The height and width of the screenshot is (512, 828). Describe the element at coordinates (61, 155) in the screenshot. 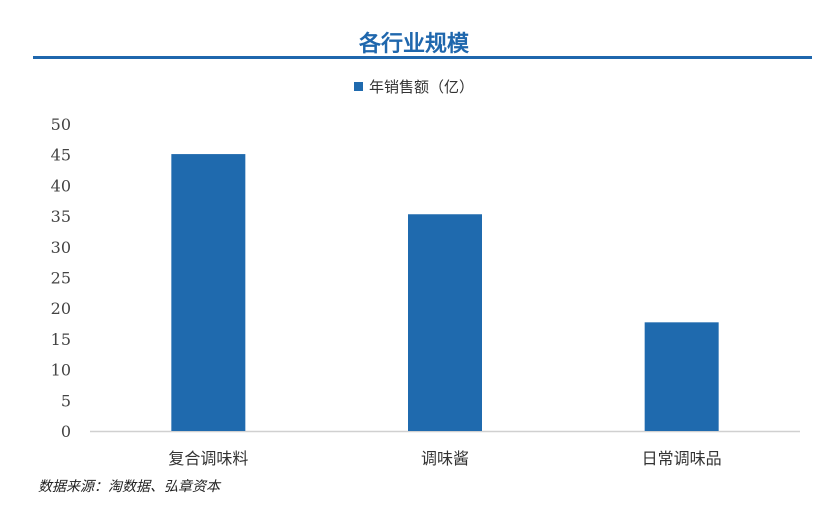

I see `y-tick-label: 45` at that location.